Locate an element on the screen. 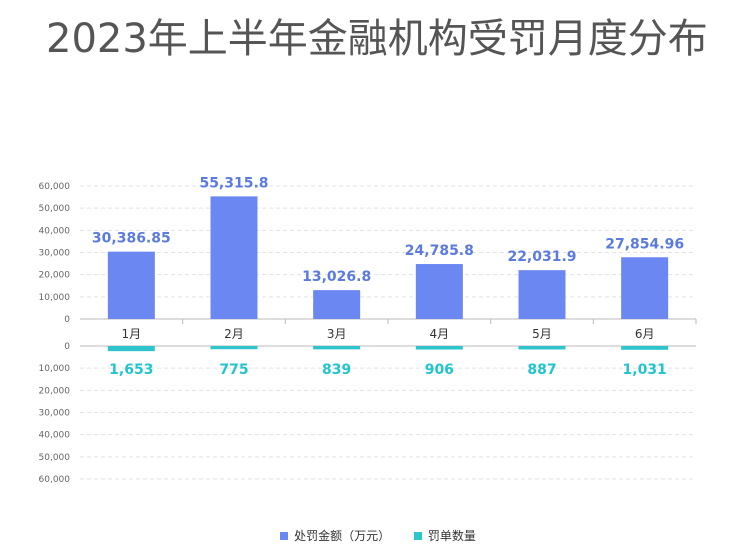 This screenshot has width=756, height=560. x-tick-label: 2月 is located at coordinates (234, 334).